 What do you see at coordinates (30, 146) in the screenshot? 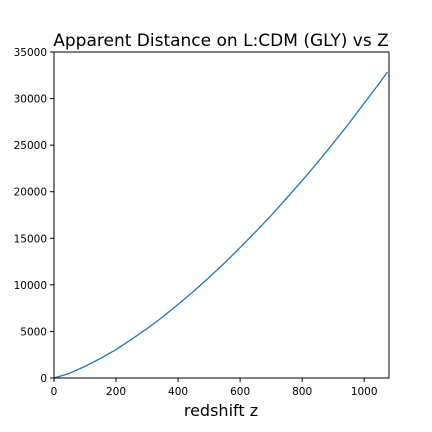
I see `y-tick-label: 25000` at bounding box center [30, 146].